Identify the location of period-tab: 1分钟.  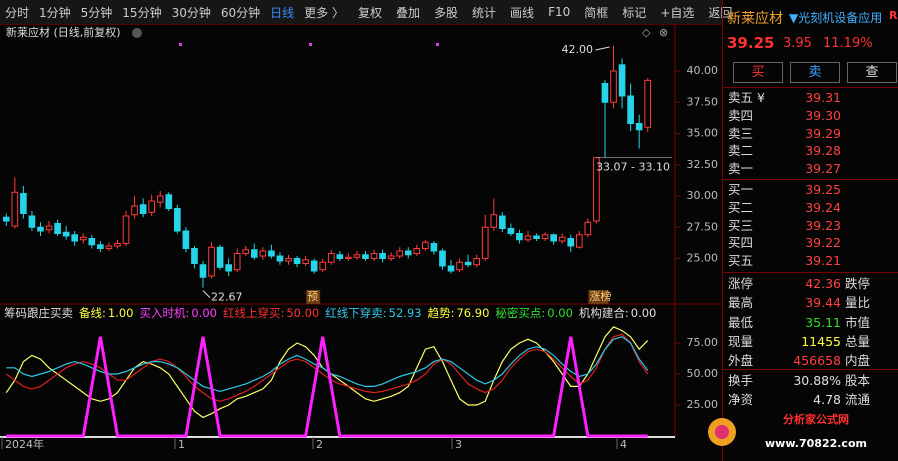
(55, 12).